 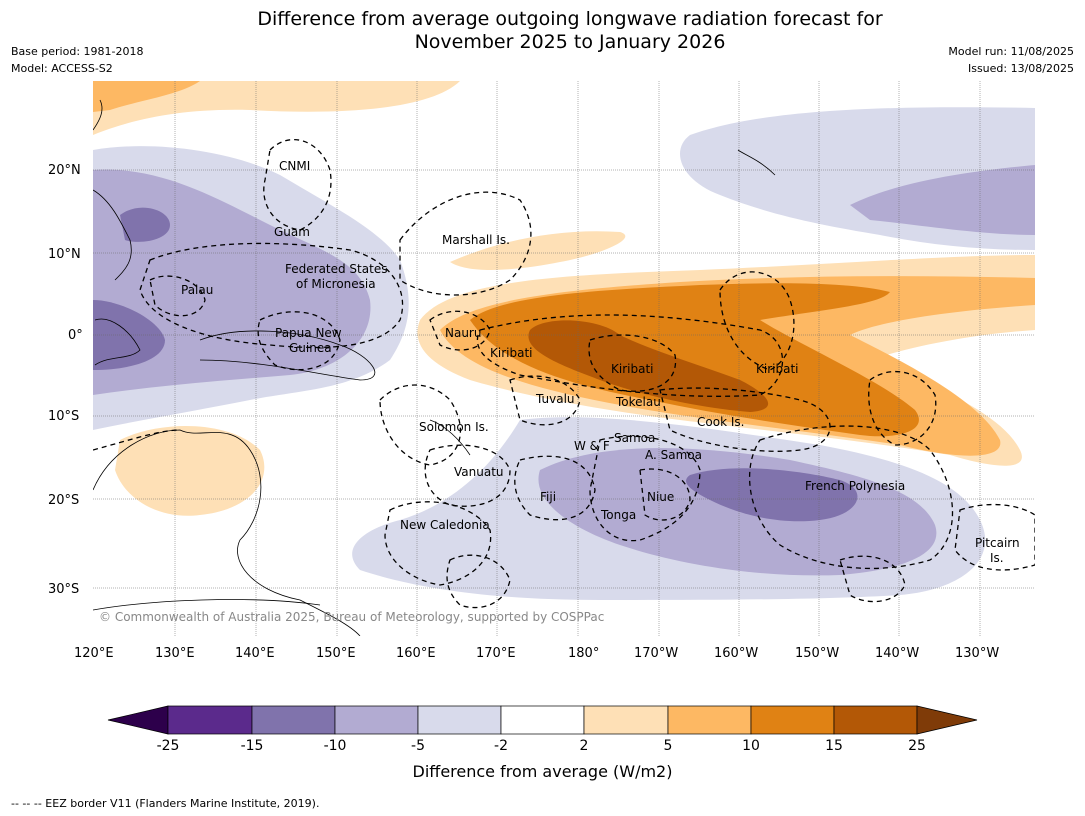 I want to click on place-kiribati-central: Kiribati, so click(x=632, y=369).